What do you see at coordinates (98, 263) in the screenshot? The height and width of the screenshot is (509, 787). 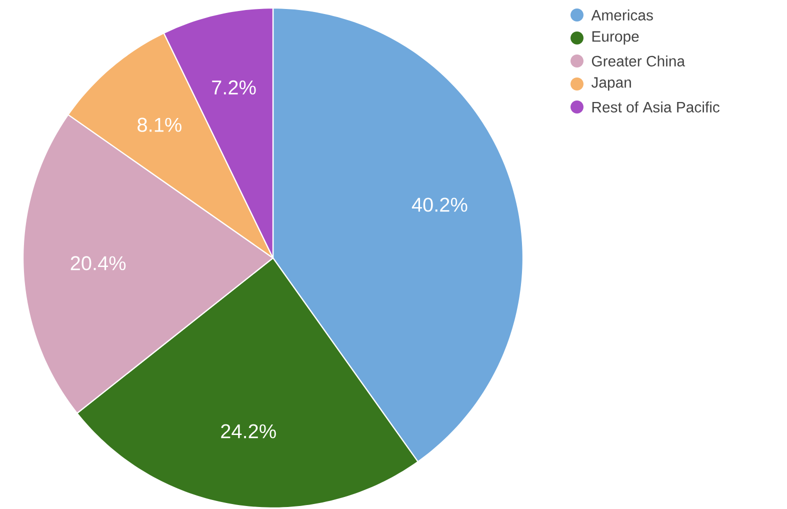 I see `data-label: 20.4%` at bounding box center [98, 263].